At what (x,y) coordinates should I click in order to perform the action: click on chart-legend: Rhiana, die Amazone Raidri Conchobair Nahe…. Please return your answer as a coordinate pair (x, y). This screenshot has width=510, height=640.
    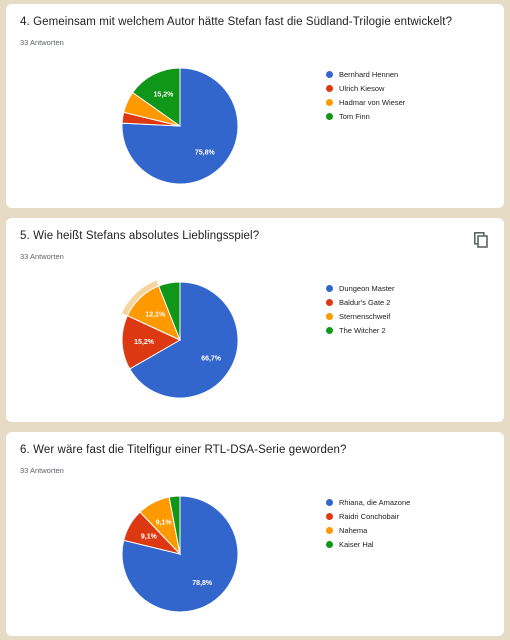
    Looking at the image, I should click on (368, 524).